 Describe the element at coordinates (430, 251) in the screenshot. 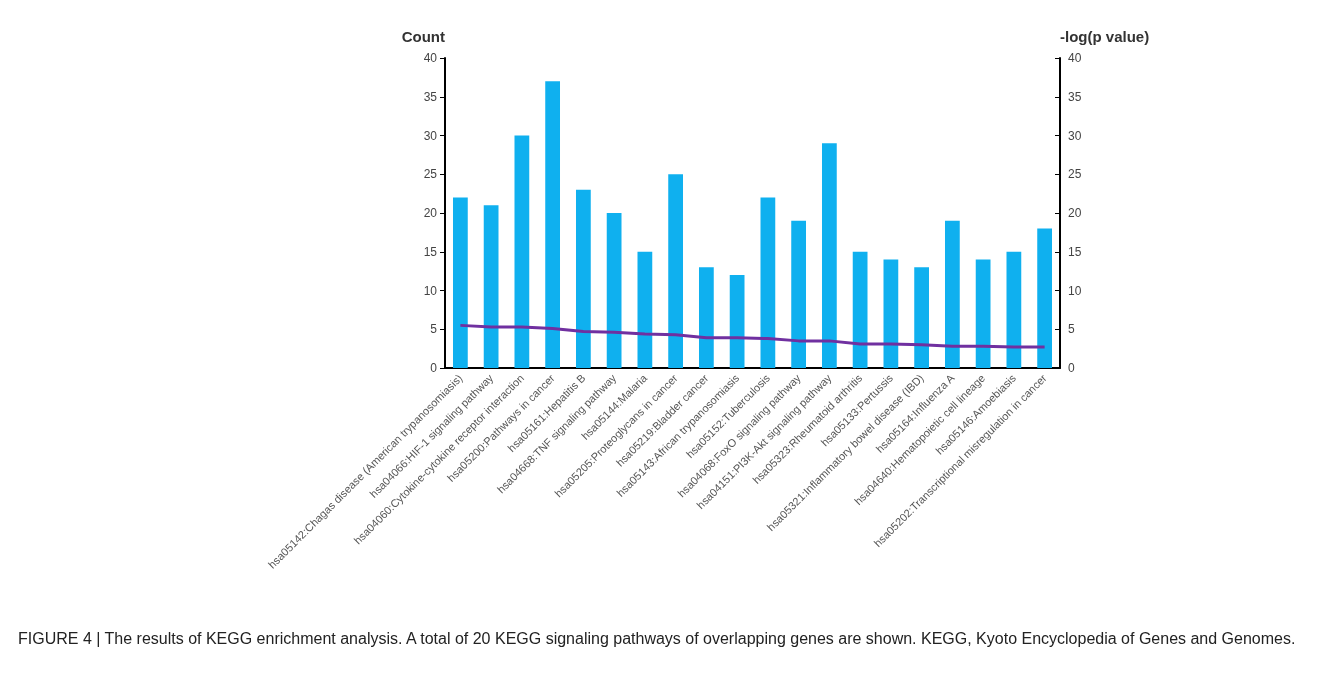

I see `y-tick-label: 15` at that location.